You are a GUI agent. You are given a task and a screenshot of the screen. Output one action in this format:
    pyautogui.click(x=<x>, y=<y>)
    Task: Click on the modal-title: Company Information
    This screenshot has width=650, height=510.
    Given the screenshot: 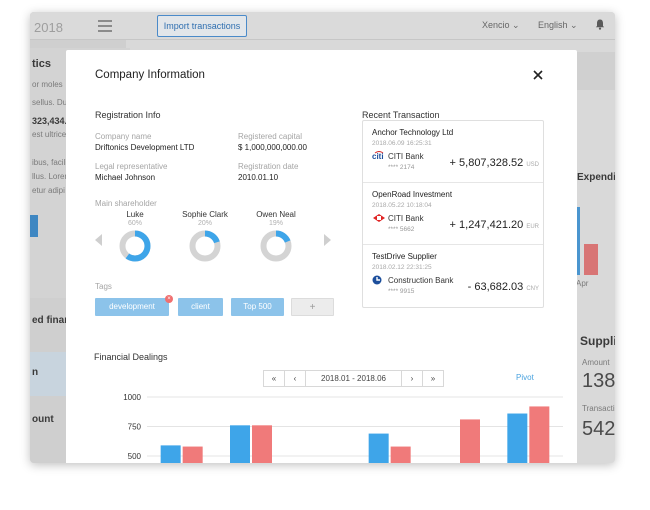 What is the action you would take?
    pyautogui.click(x=150, y=75)
    